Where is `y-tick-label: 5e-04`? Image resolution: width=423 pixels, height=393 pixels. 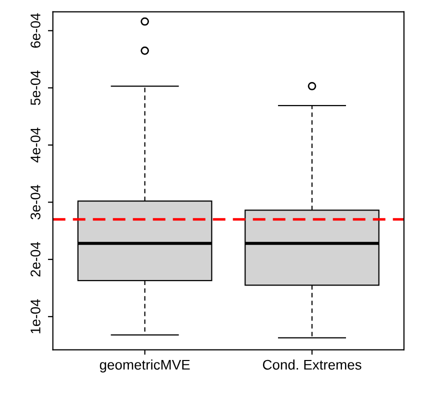
y-tick-label: 5e-04 is located at coordinates (35, 88).